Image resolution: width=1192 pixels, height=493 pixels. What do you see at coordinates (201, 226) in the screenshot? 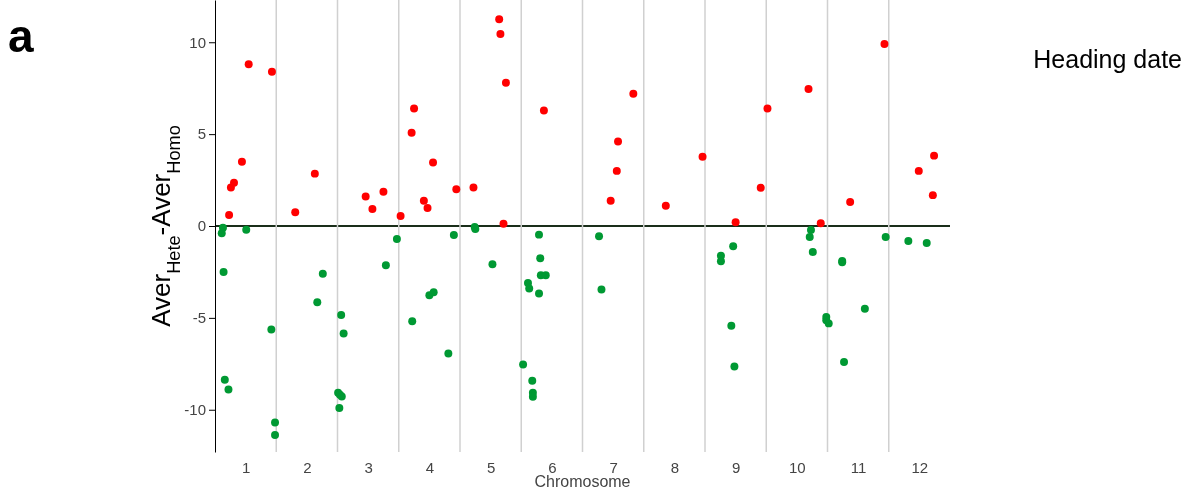
I see `y-tick-label: 0` at bounding box center [201, 226].